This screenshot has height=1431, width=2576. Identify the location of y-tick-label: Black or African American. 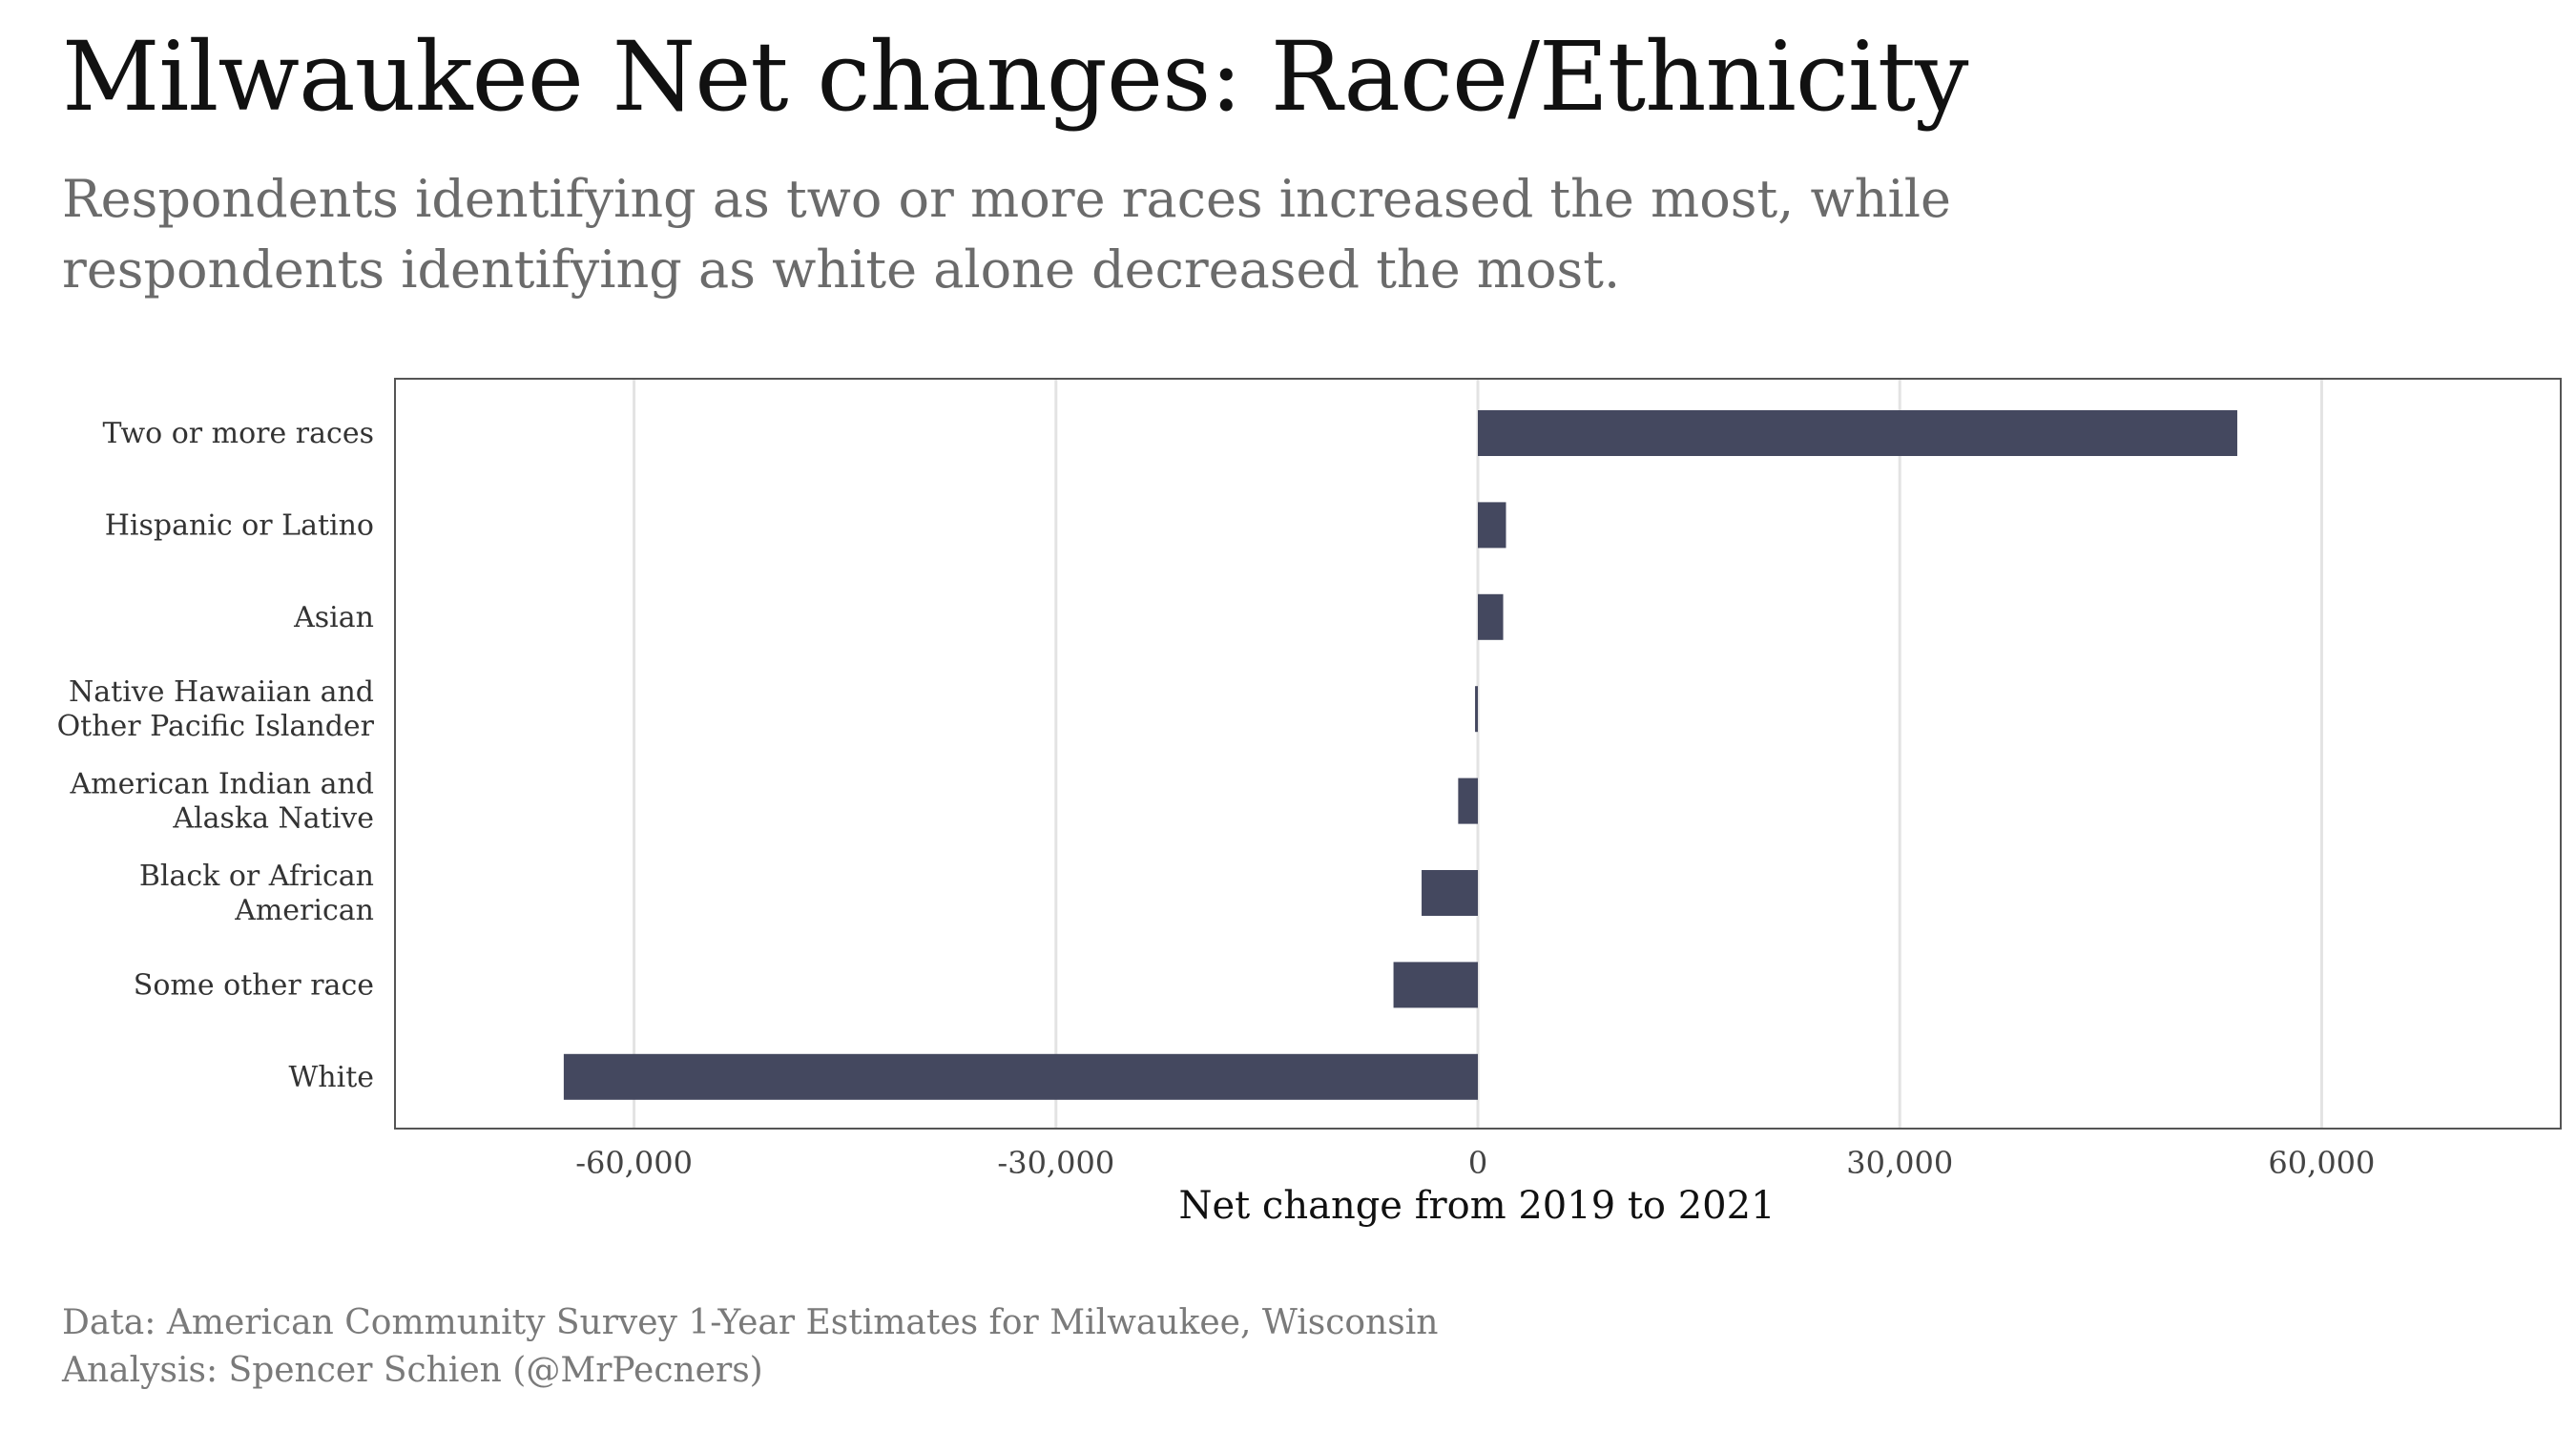
(256, 893).